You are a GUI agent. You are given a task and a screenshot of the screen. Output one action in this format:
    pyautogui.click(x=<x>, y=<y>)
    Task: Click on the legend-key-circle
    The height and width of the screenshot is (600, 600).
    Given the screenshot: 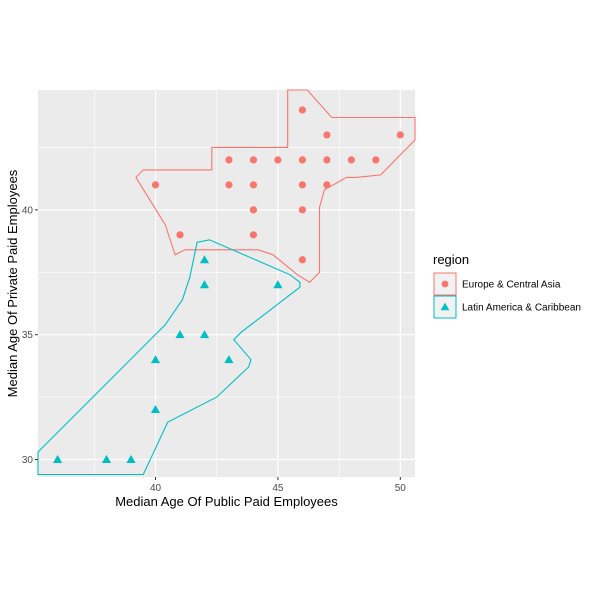 What is the action you would take?
    pyautogui.click(x=445, y=284)
    